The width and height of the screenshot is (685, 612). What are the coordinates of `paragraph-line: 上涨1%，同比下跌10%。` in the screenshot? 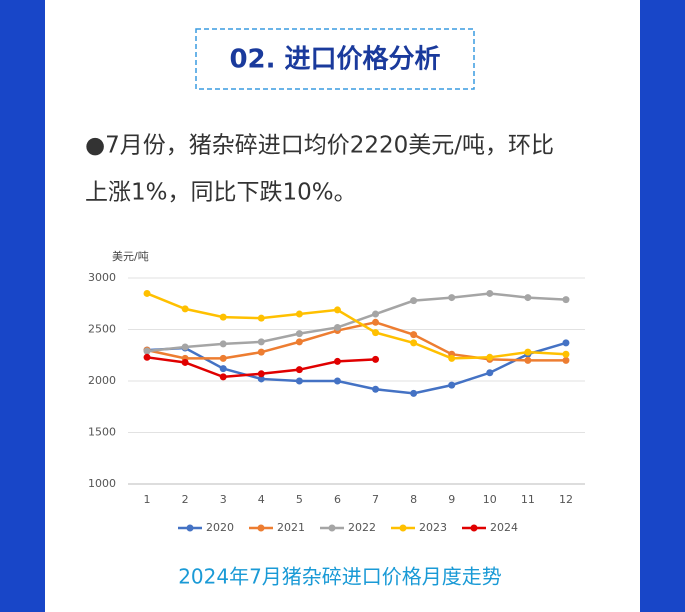 It's located at (221, 193).